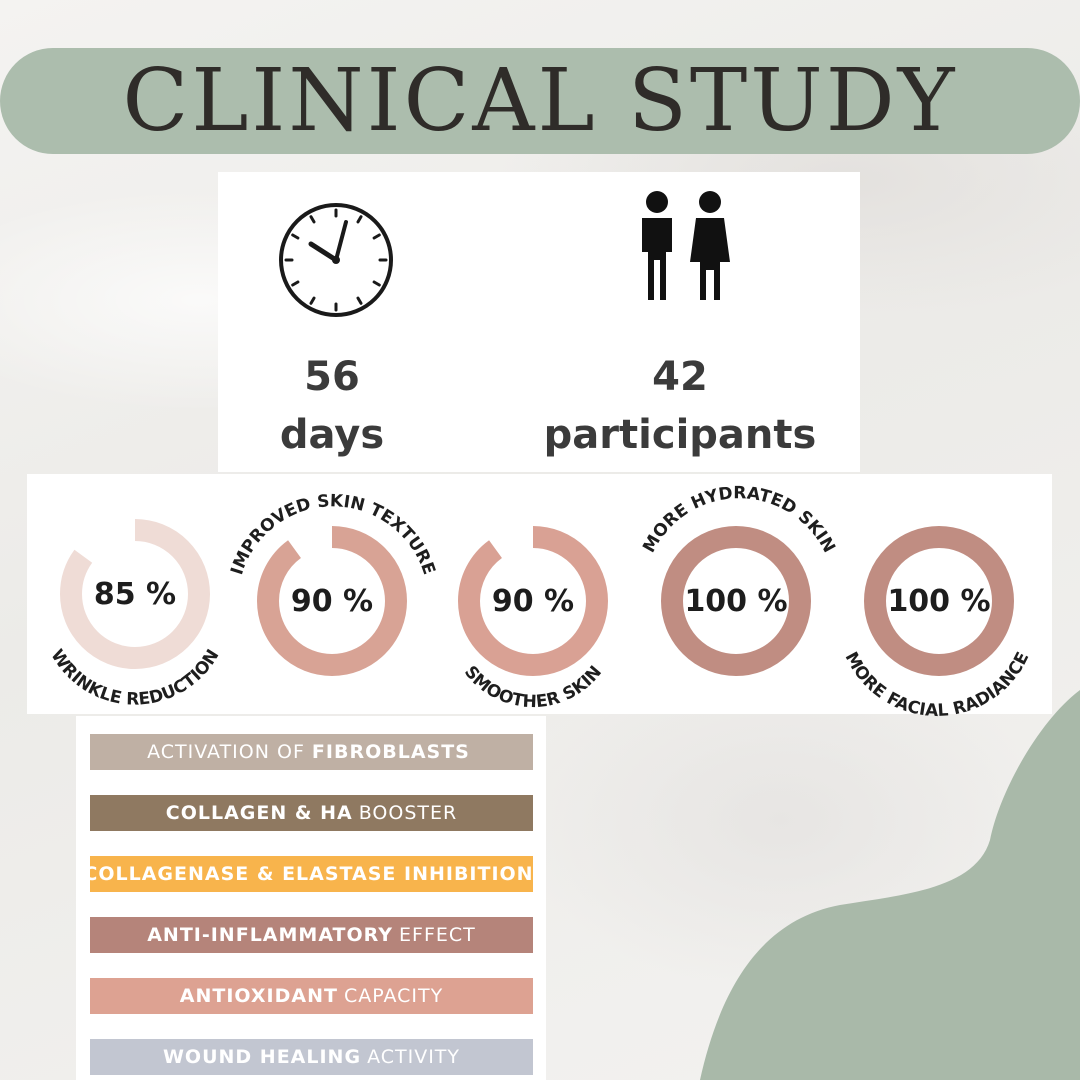  What do you see at coordinates (937, 685) in the screenshot?
I see `label-facial-radiance: MORE FACIAL RADIANCE` at bounding box center [937, 685].